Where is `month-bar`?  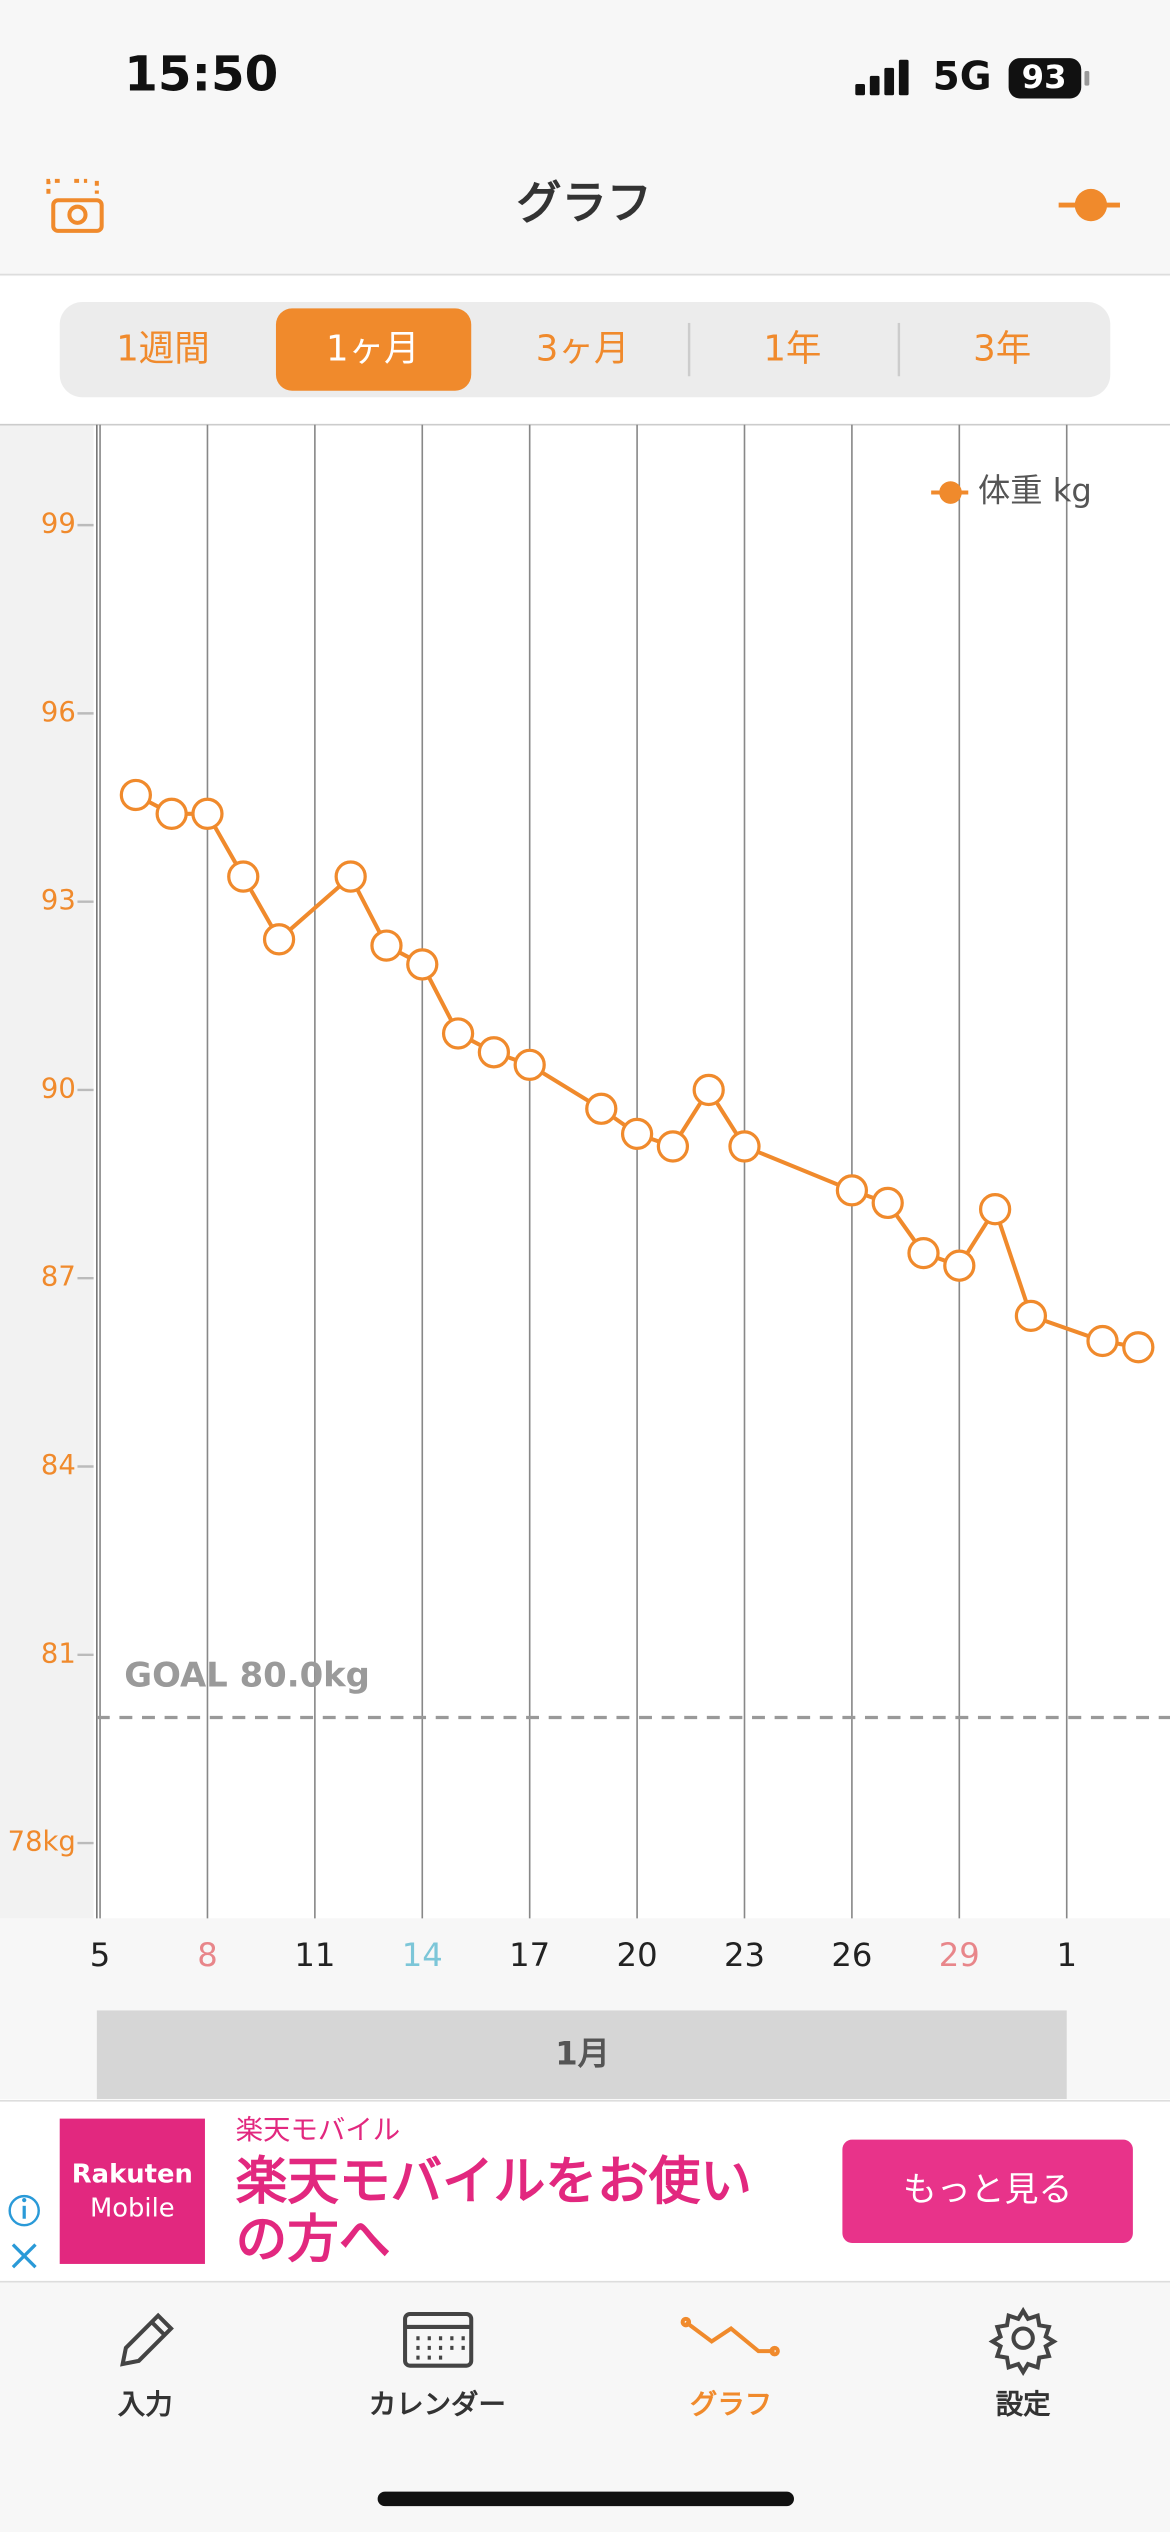 month-bar is located at coordinates (581, 2055).